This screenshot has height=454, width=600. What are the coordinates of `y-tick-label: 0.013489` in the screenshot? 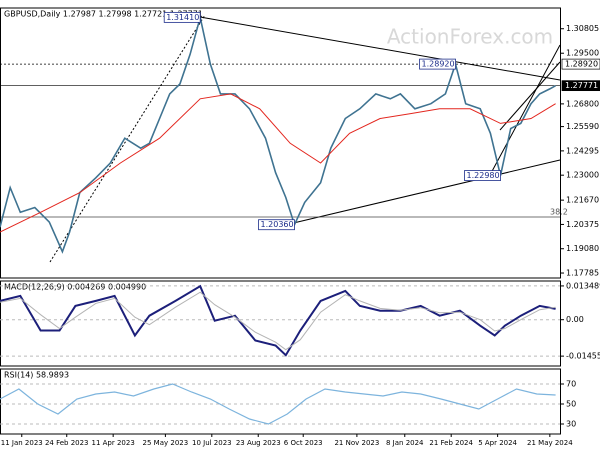 It's located at (583, 285).